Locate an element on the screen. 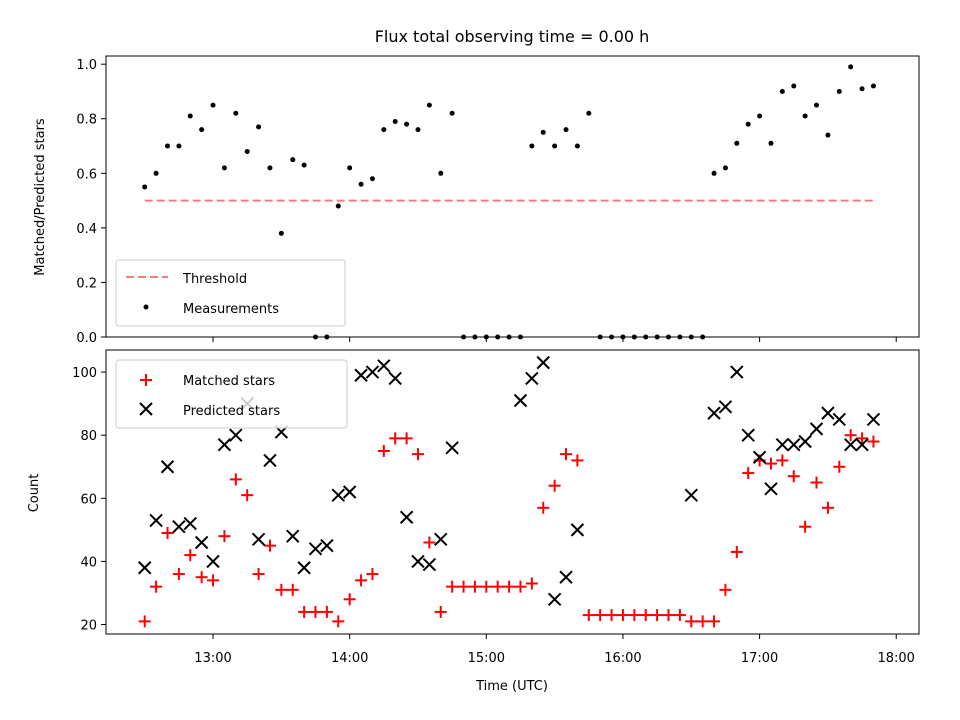 This screenshot has width=960, height=720. legend-matched-swatch is located at coordinates (146, 380).